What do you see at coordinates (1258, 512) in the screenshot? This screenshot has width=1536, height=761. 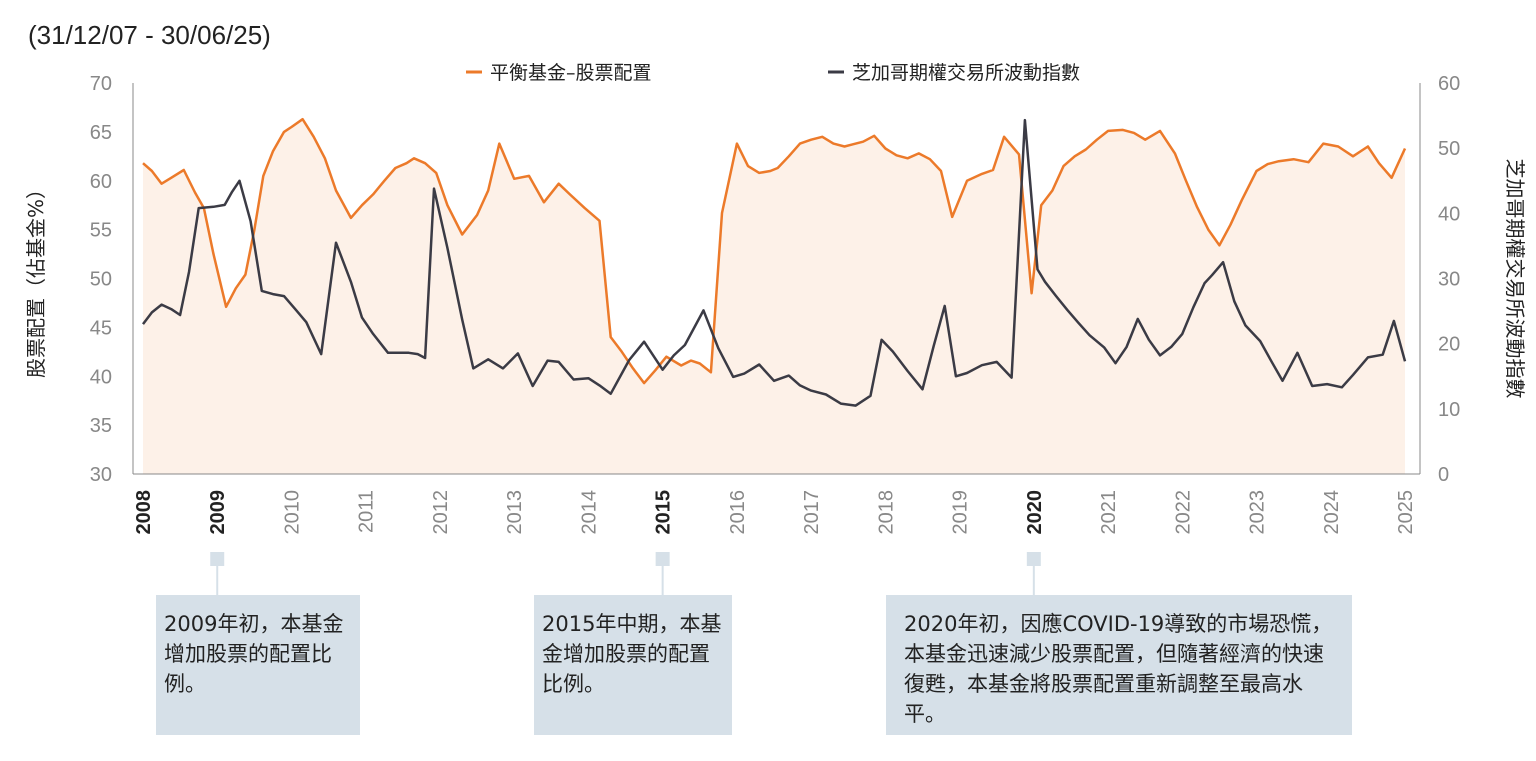 I see `x-tick-label: 2023` at bounding box center [1258, 512].